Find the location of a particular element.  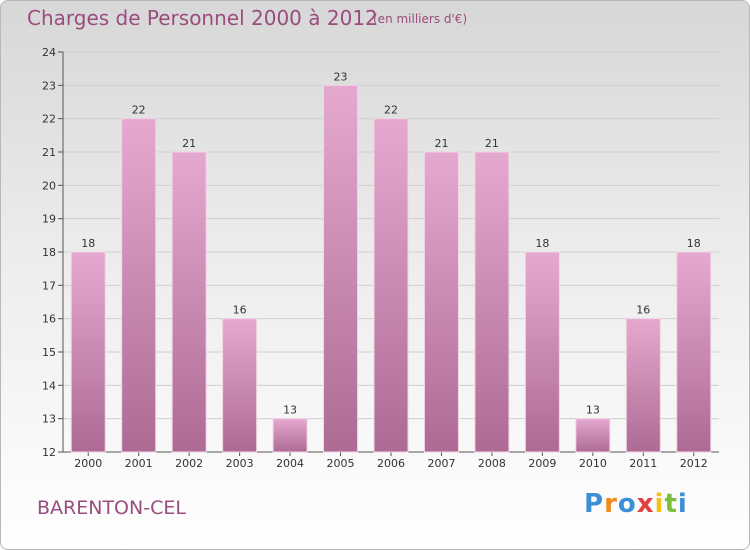

logo-letter: t is located at coordinates (671, 504).